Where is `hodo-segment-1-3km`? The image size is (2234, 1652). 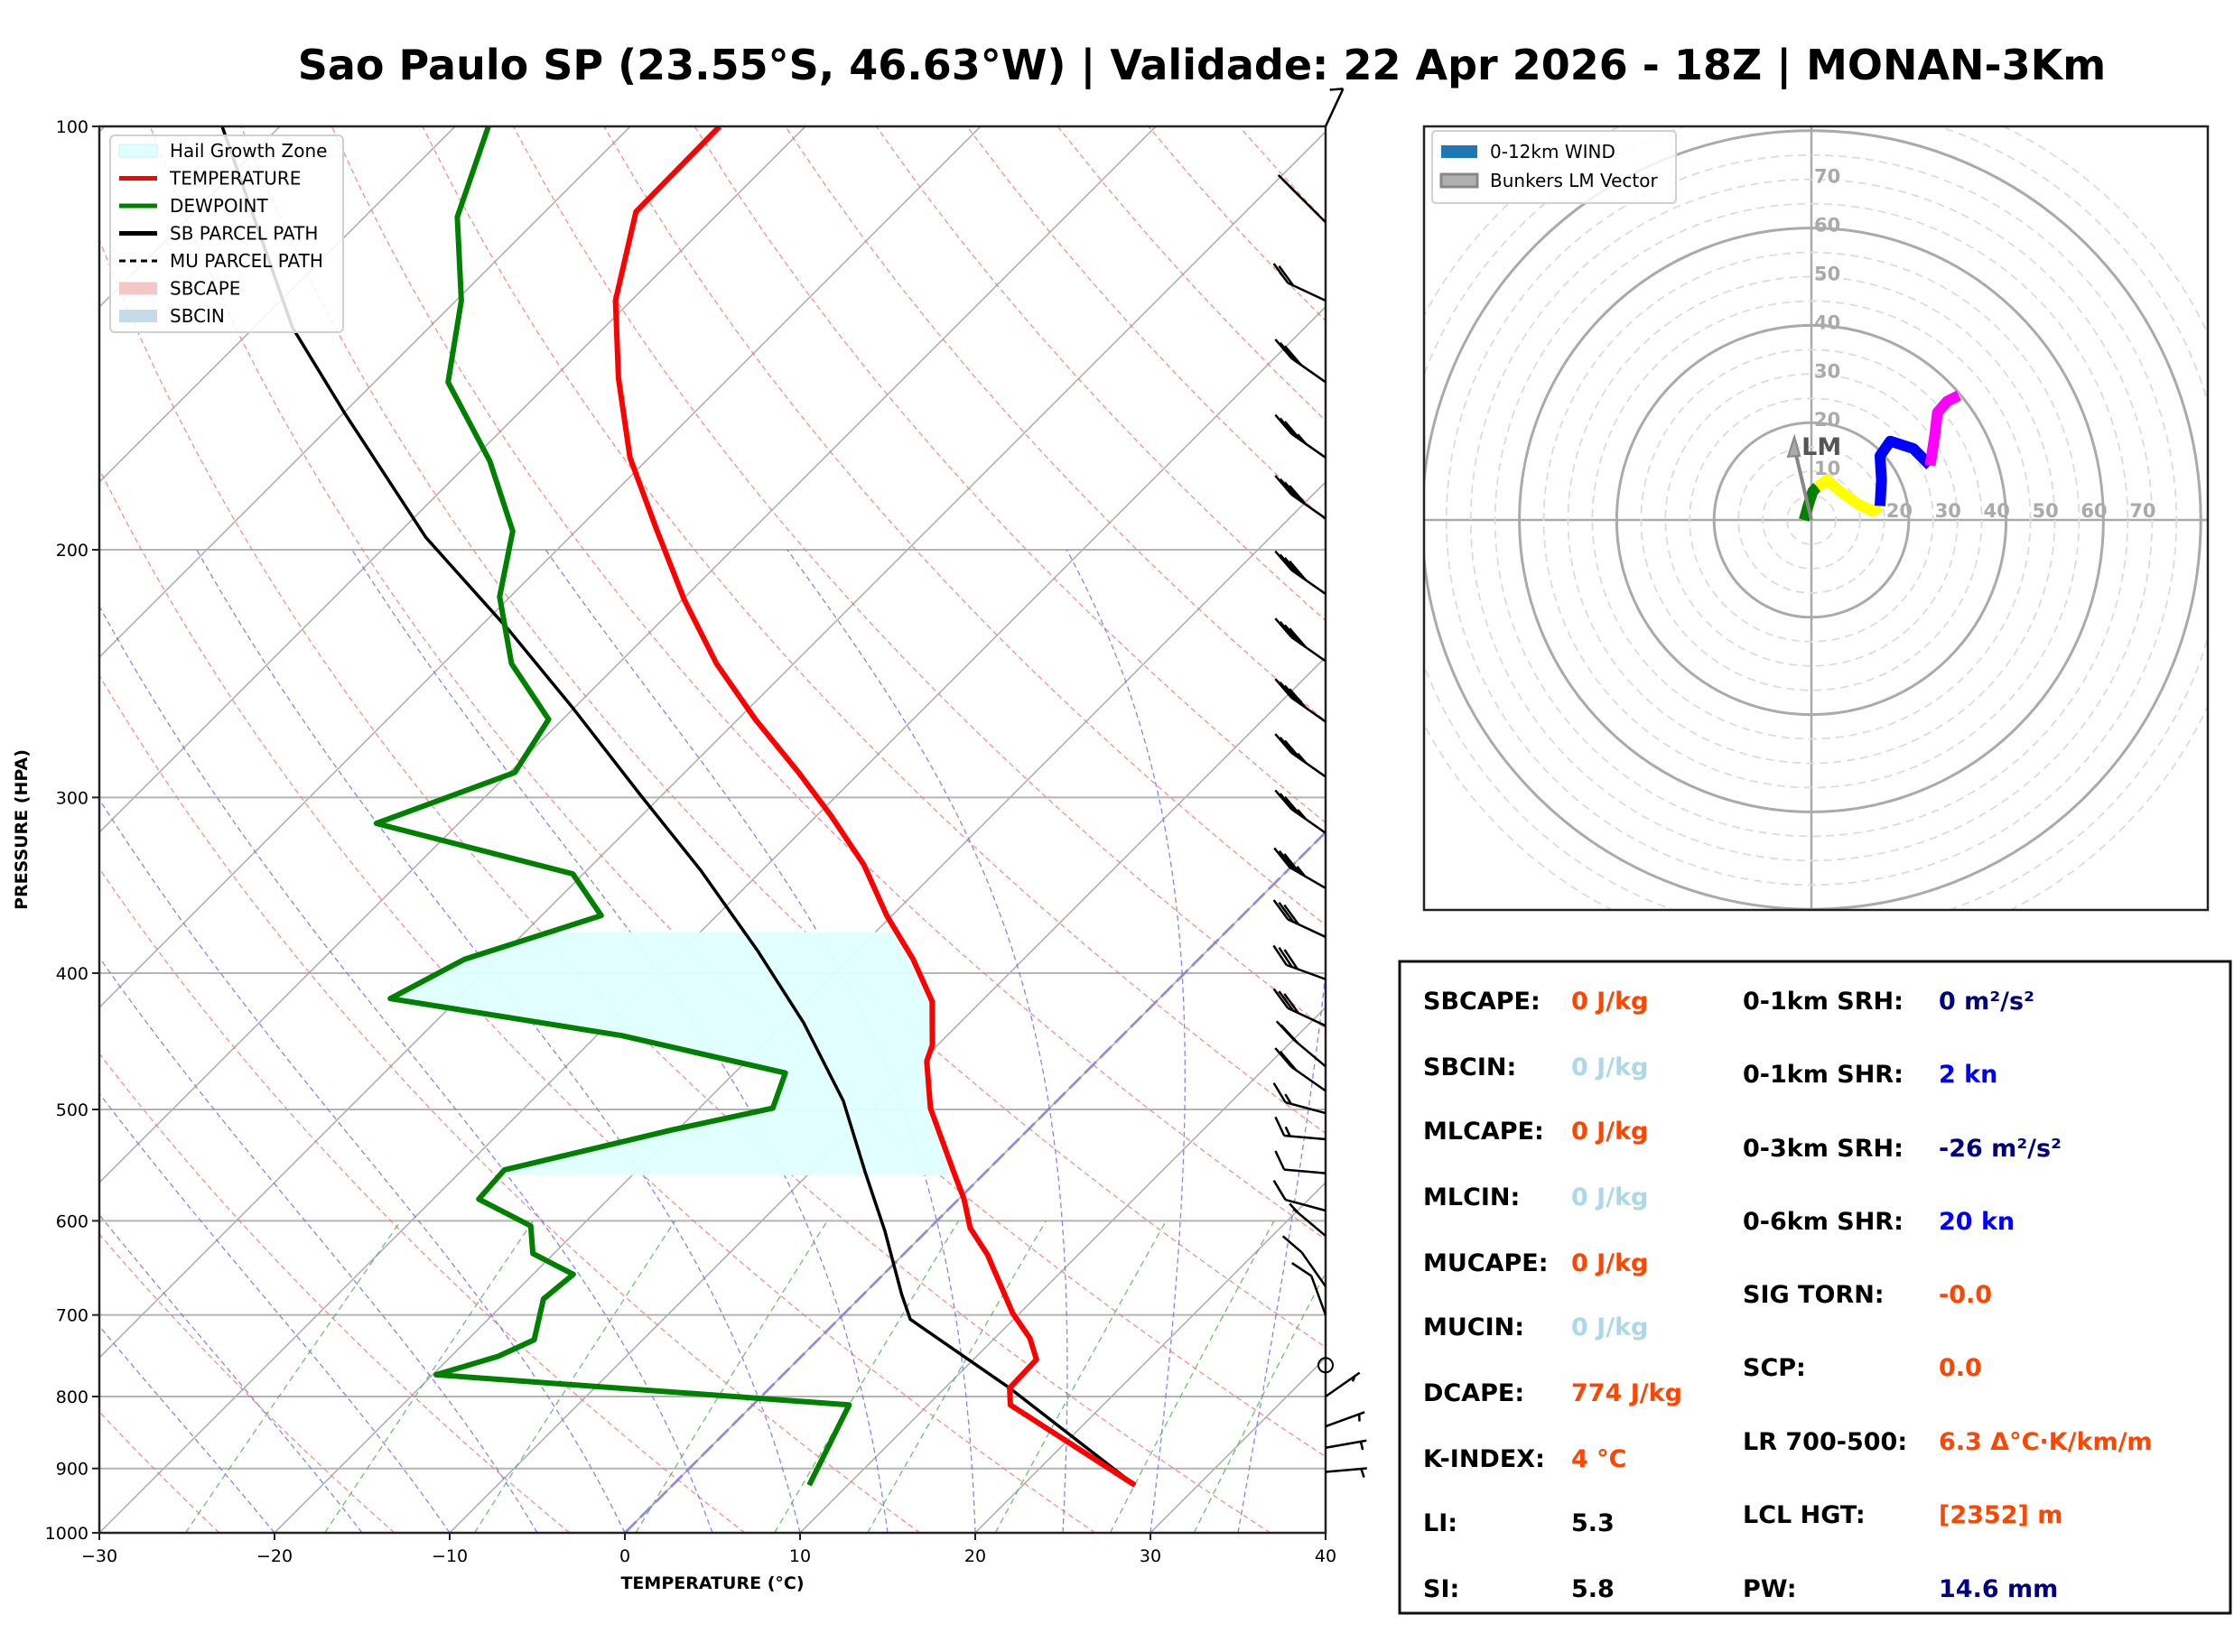
hodo-segment-1-3km is located at coordinates (1849, 495).